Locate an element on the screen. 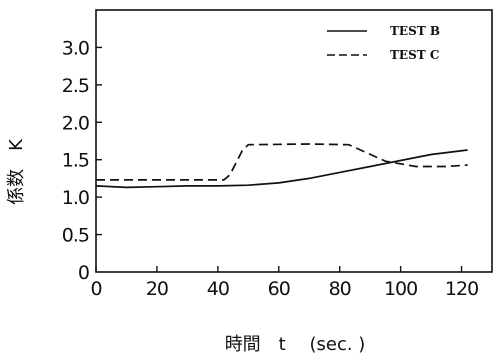 Image resolution: width=504 pixels, height=359 pixels. y-tick-label: 1.0 is located at coordinates (75, 198).